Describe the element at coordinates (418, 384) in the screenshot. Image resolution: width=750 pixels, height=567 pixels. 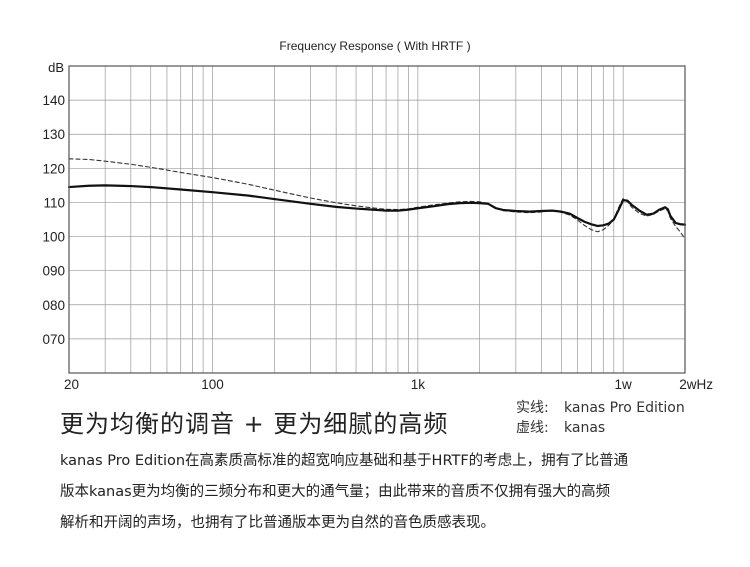
I see `x-tick-label: 1k` at that location.